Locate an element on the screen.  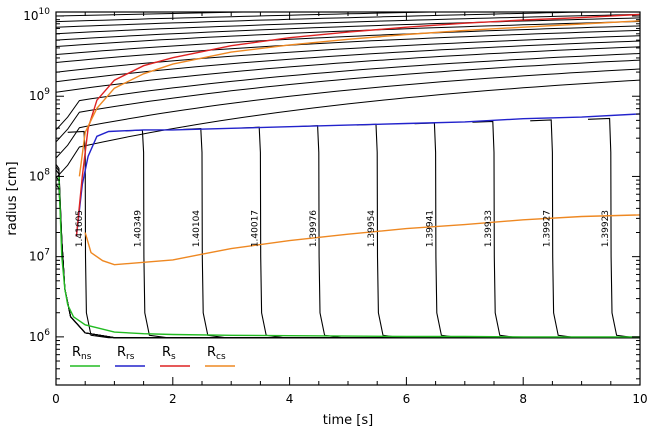
y-tick-label: 10⁸ is located at coordinates (39, 175).